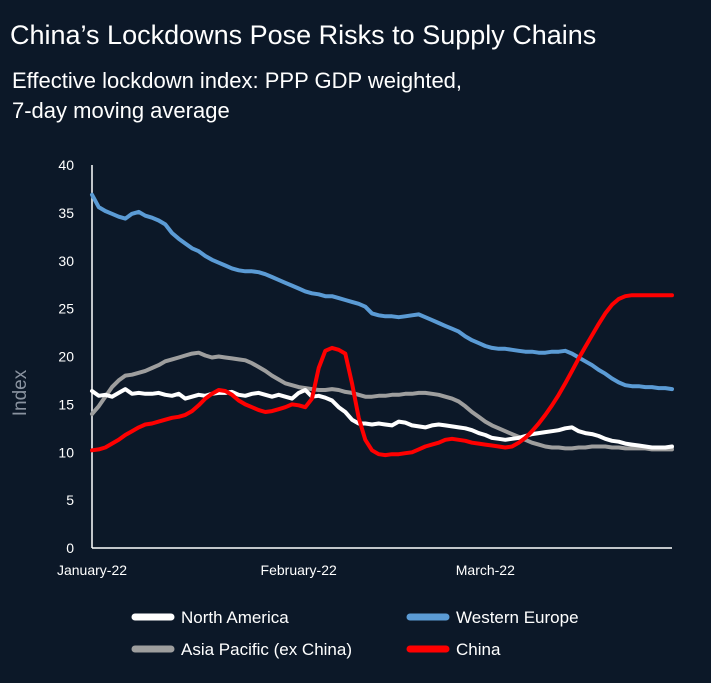  I want to click on y-tick-label: 30, so click(66, 261).